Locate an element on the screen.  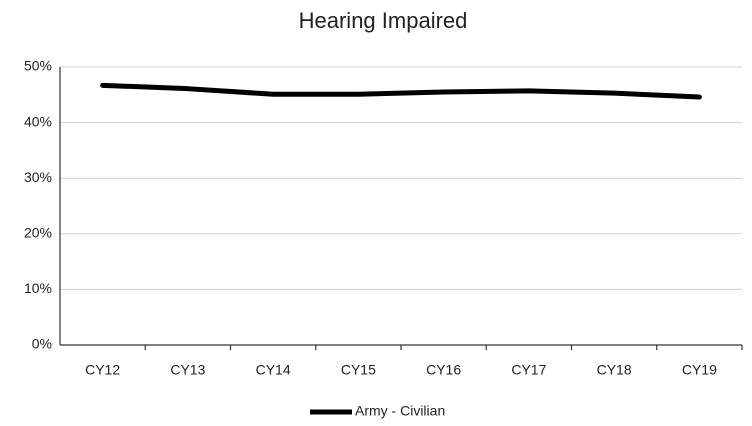
y-tick-label: 40% is located at coordinates (38, 121).